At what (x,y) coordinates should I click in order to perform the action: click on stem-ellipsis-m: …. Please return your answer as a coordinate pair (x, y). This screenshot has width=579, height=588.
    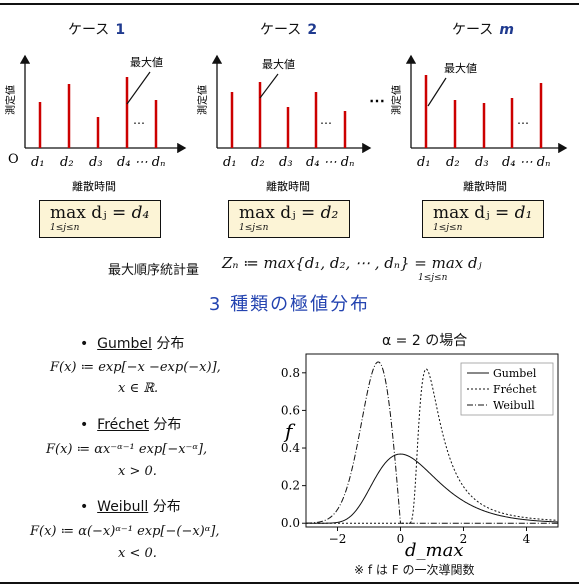
    Looking at the image, I should click on (523, 120).